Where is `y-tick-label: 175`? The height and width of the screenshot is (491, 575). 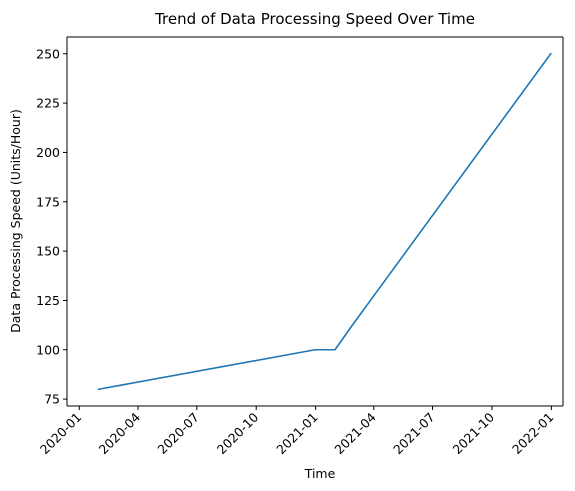
y-tick-label: 175 is located at coordinates (48, 201).